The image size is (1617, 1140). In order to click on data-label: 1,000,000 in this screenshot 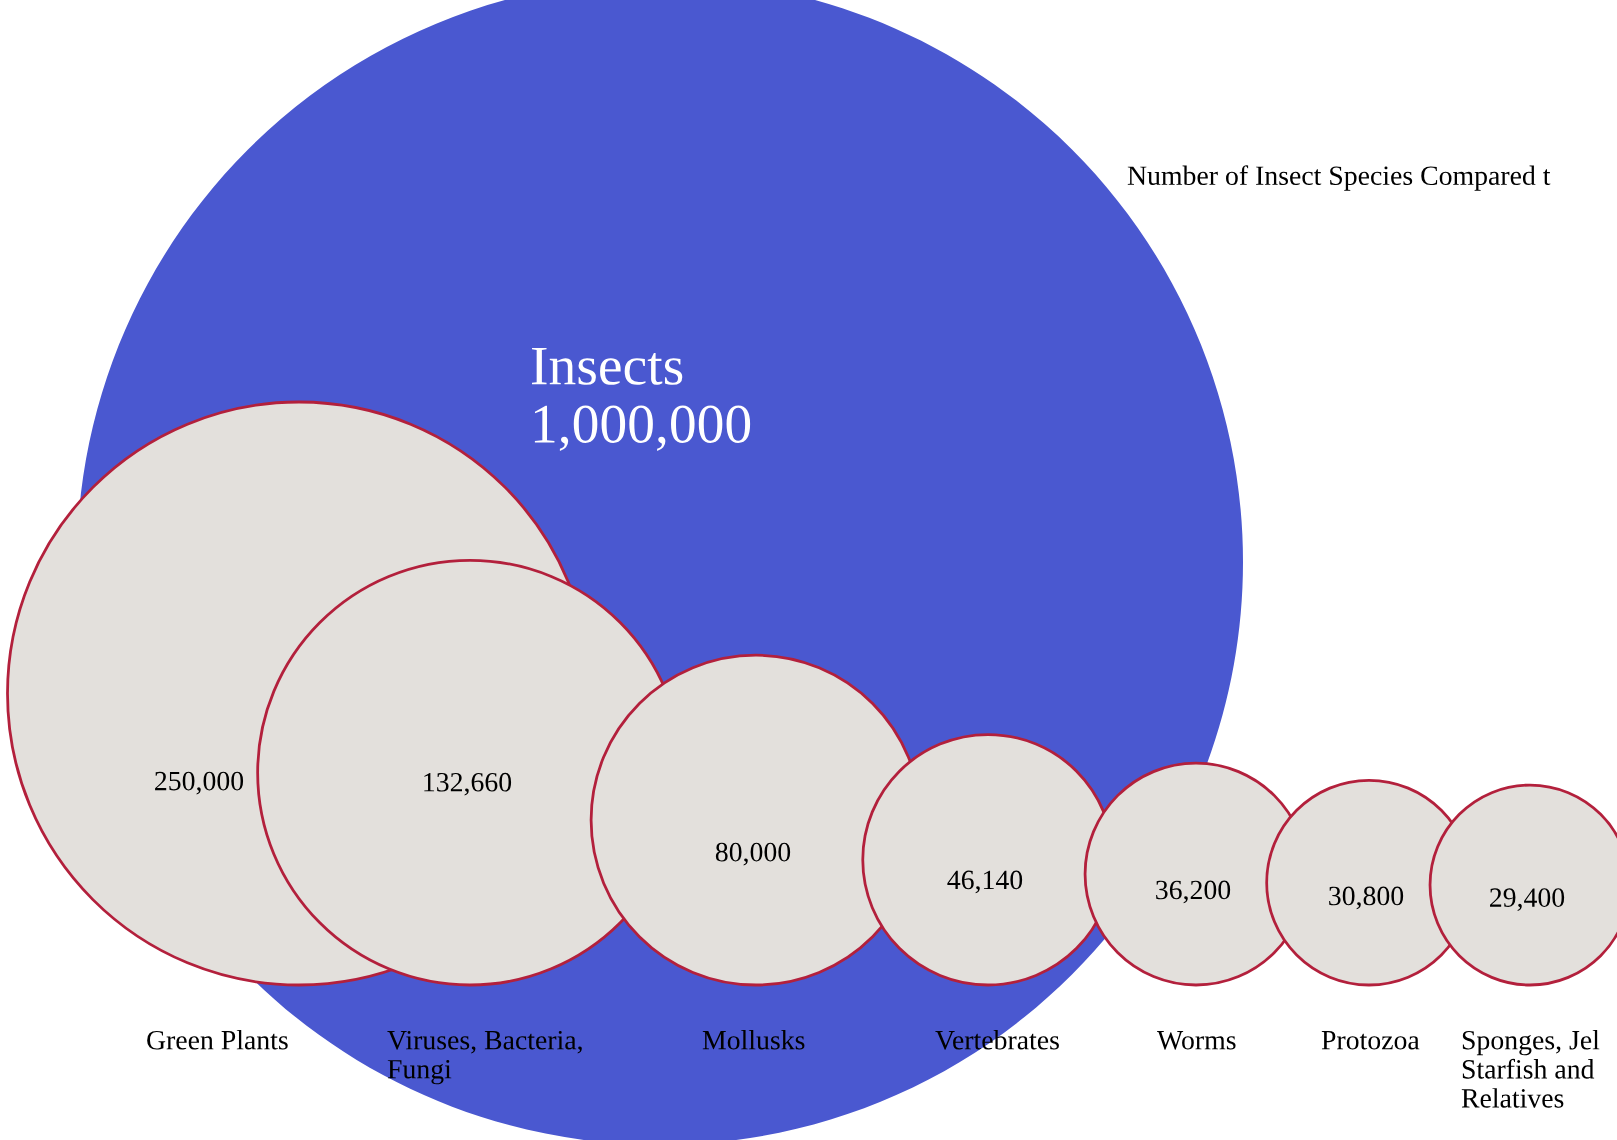, I will do `click(642, 428)`.